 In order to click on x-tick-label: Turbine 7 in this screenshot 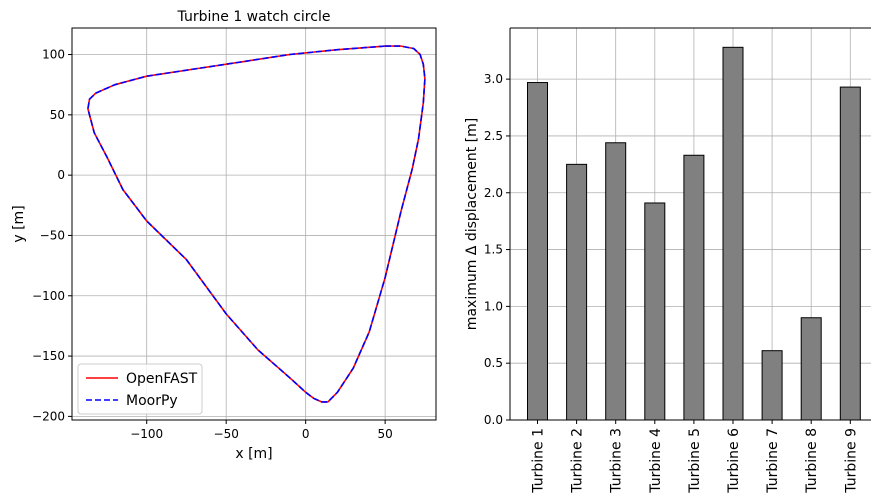, I will do `click(773, 461)`.